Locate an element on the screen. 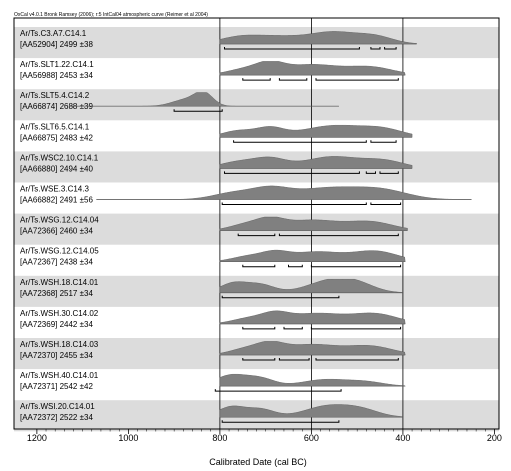 The image size is (511, 471). sample-row: Ar/Ts.WSE.3.C14.3 [AA66882] 2491 ±56 is located at coordinates (246, 195).